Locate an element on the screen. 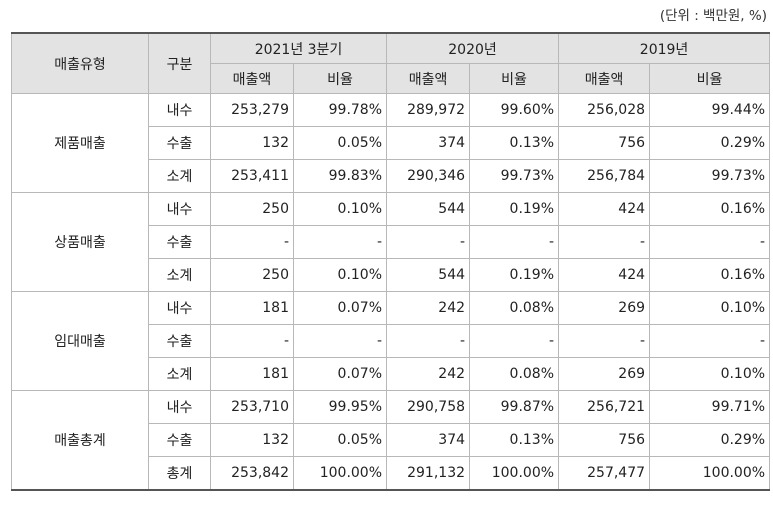  amount-cell: 291,132 is located at coordinates (428, 473).